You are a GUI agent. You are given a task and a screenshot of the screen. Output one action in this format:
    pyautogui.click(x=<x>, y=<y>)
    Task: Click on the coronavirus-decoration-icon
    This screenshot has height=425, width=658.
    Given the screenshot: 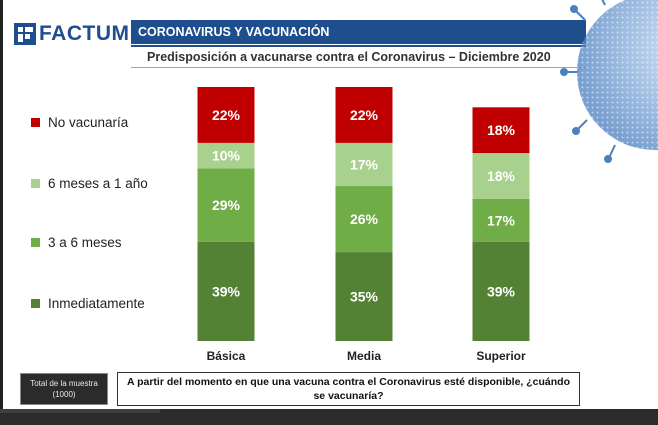 What is the action you would take?
    pyautogui.click(x=609, y=81)
    